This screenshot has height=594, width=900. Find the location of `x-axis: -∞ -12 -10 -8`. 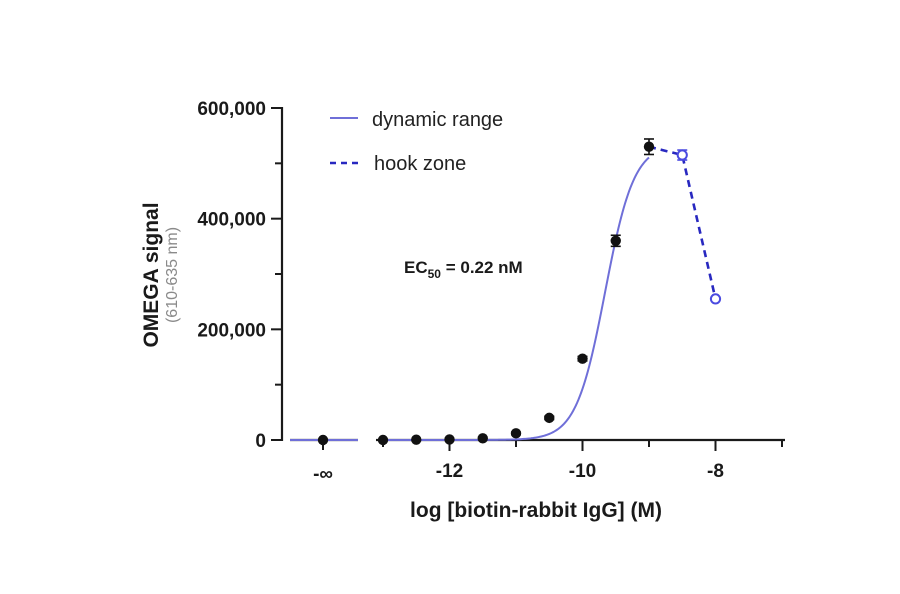

x-axis: -∞ -12 -10 -8 is located at coordinates (537, 461).